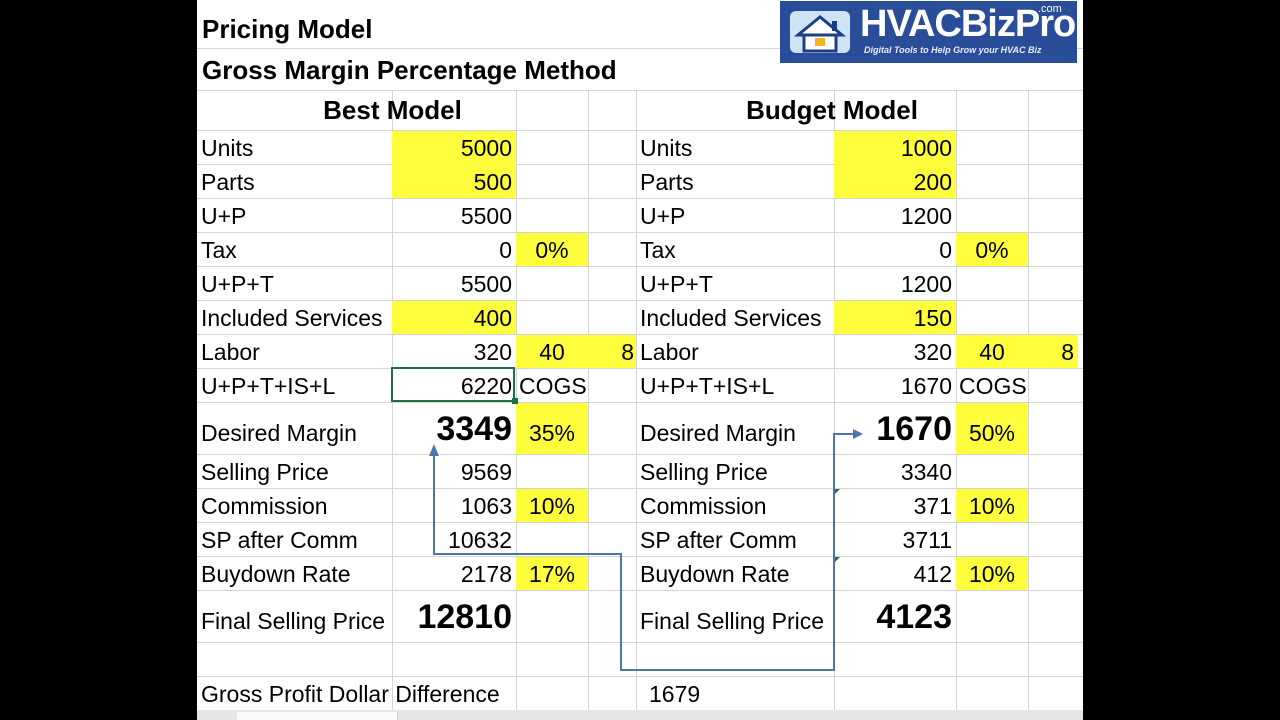  What do you see at coordinates (264, 506) in the screenshot?
I see `best-label-commission: Commission` at bounding box center [264, 506].